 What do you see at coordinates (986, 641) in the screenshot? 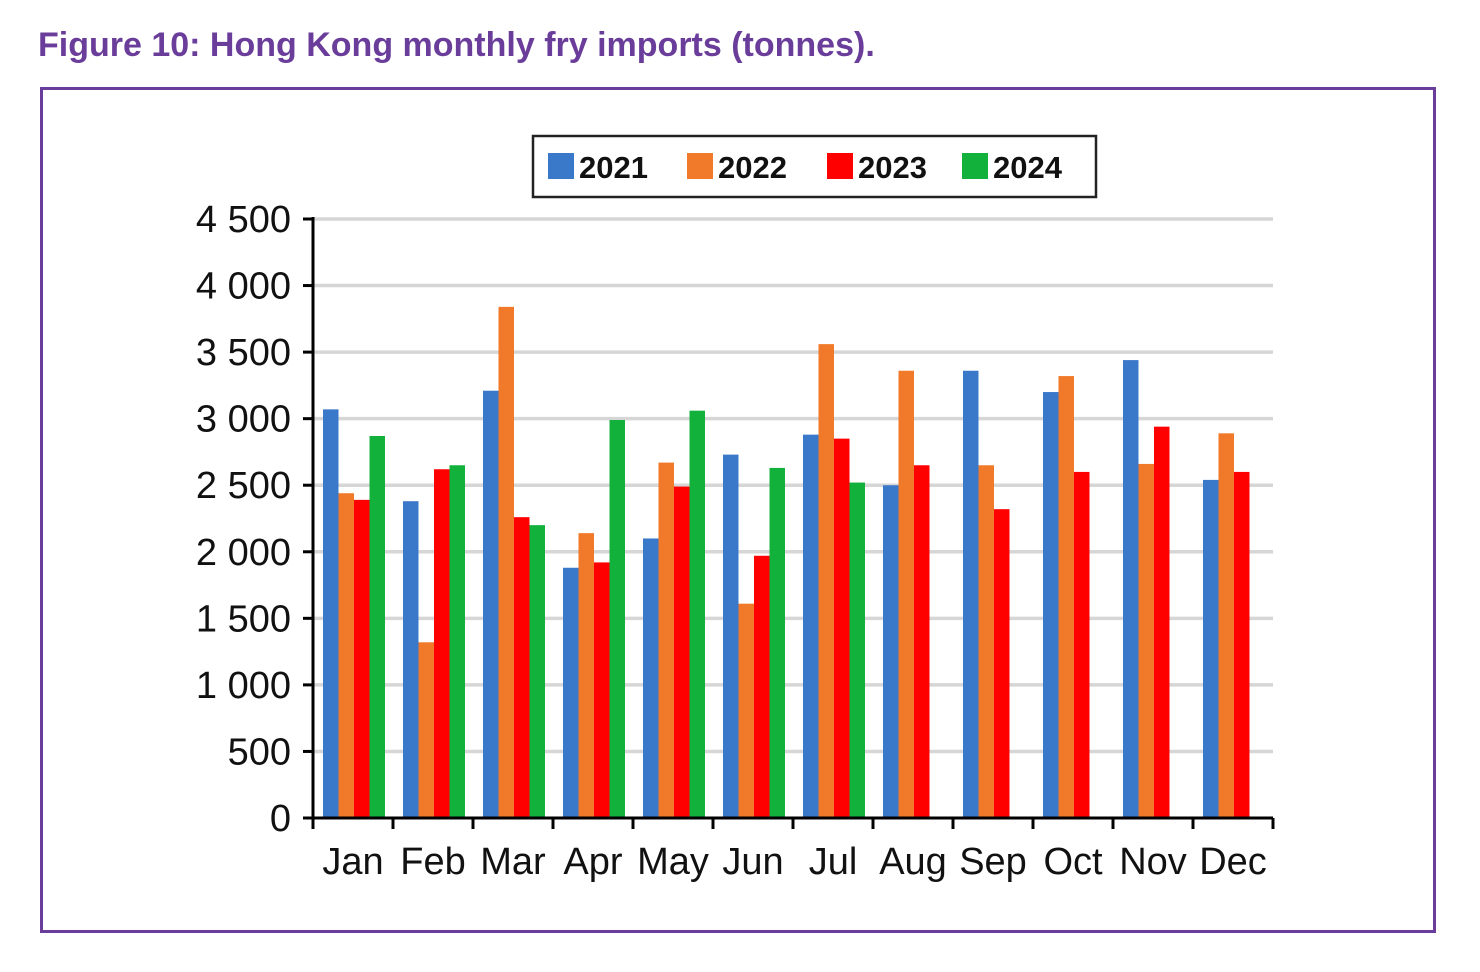
I see `bar-2022-sep` at bounding box center [986, 641].